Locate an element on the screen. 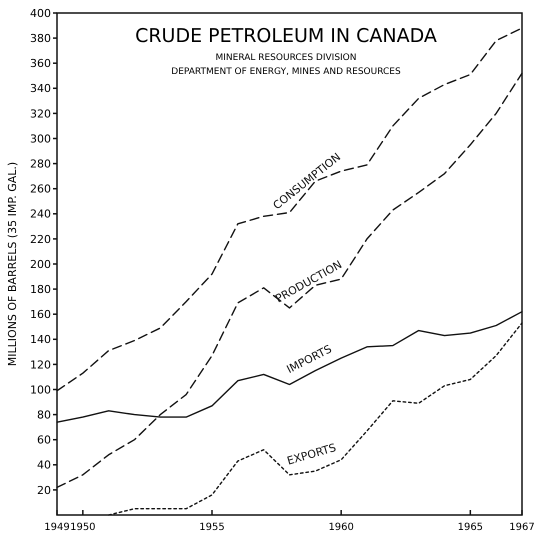 This screenshot has height=535, width=549. y-axis-title: MILLIONS OF BARRELS (35 IMP. GAL.) is located at coordinates (12, 264).